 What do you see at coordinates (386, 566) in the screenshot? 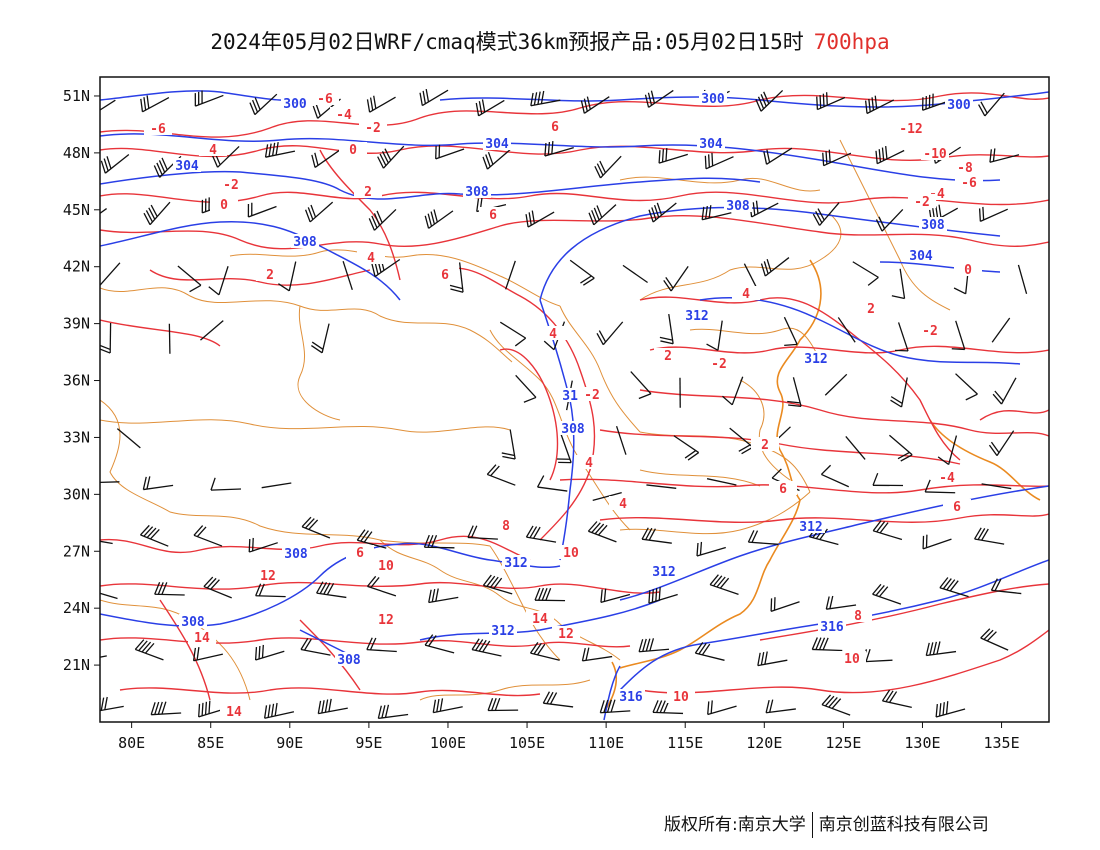
I see `contour-label: 10` at bounding box center [386, 566].